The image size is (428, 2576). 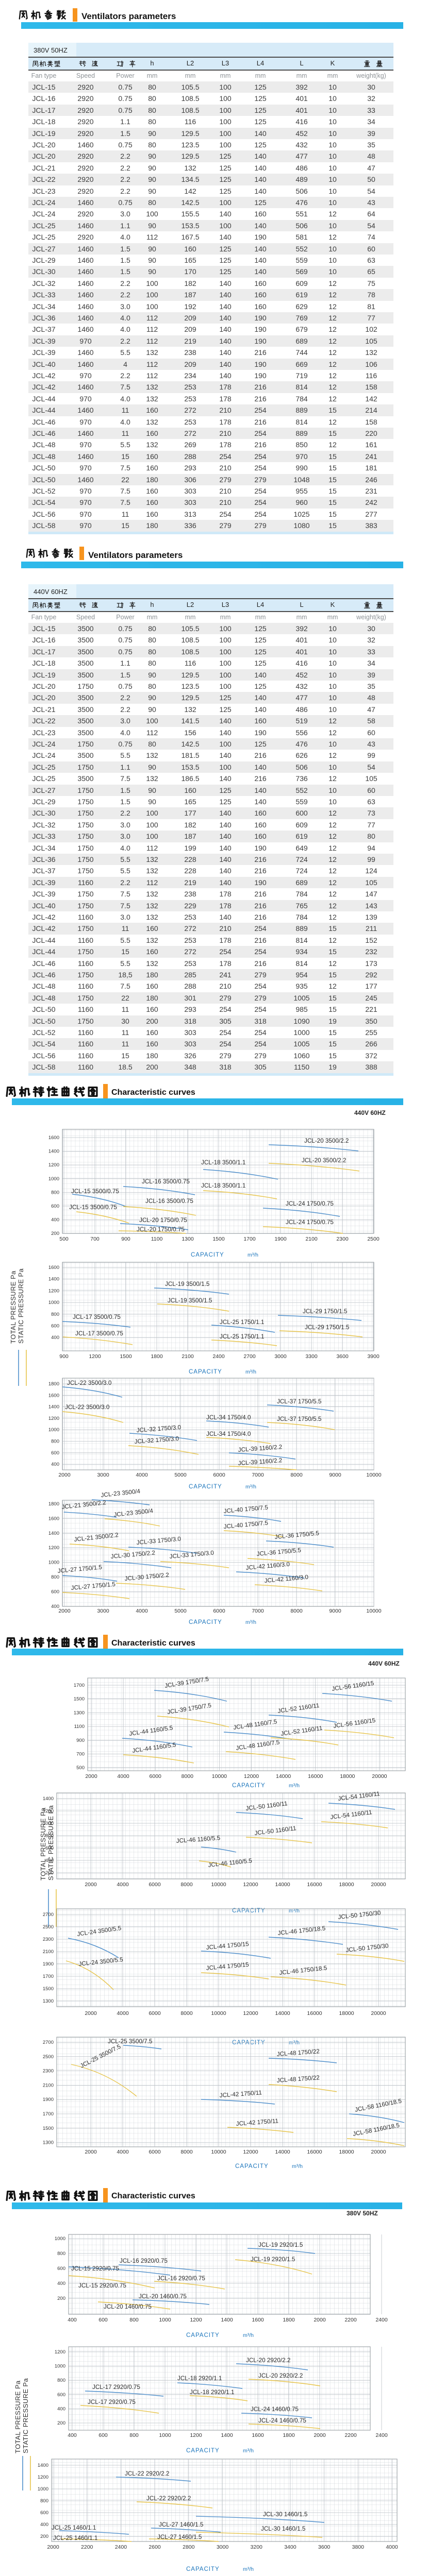 I want to click on svg-text: 1500, so click(x=49, y=2128).